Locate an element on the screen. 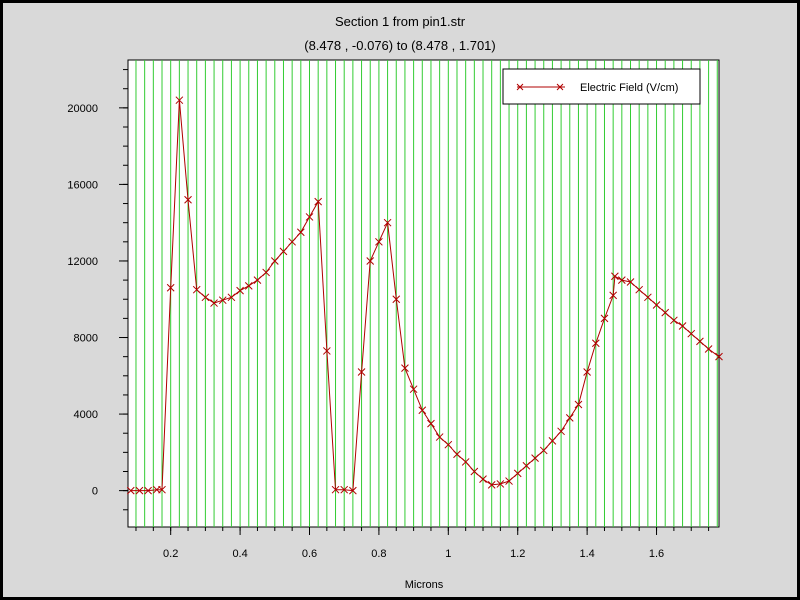 This screenshot has width=800, height=600. x-tick-label: 0.4 is located at coordinates (239, 554).